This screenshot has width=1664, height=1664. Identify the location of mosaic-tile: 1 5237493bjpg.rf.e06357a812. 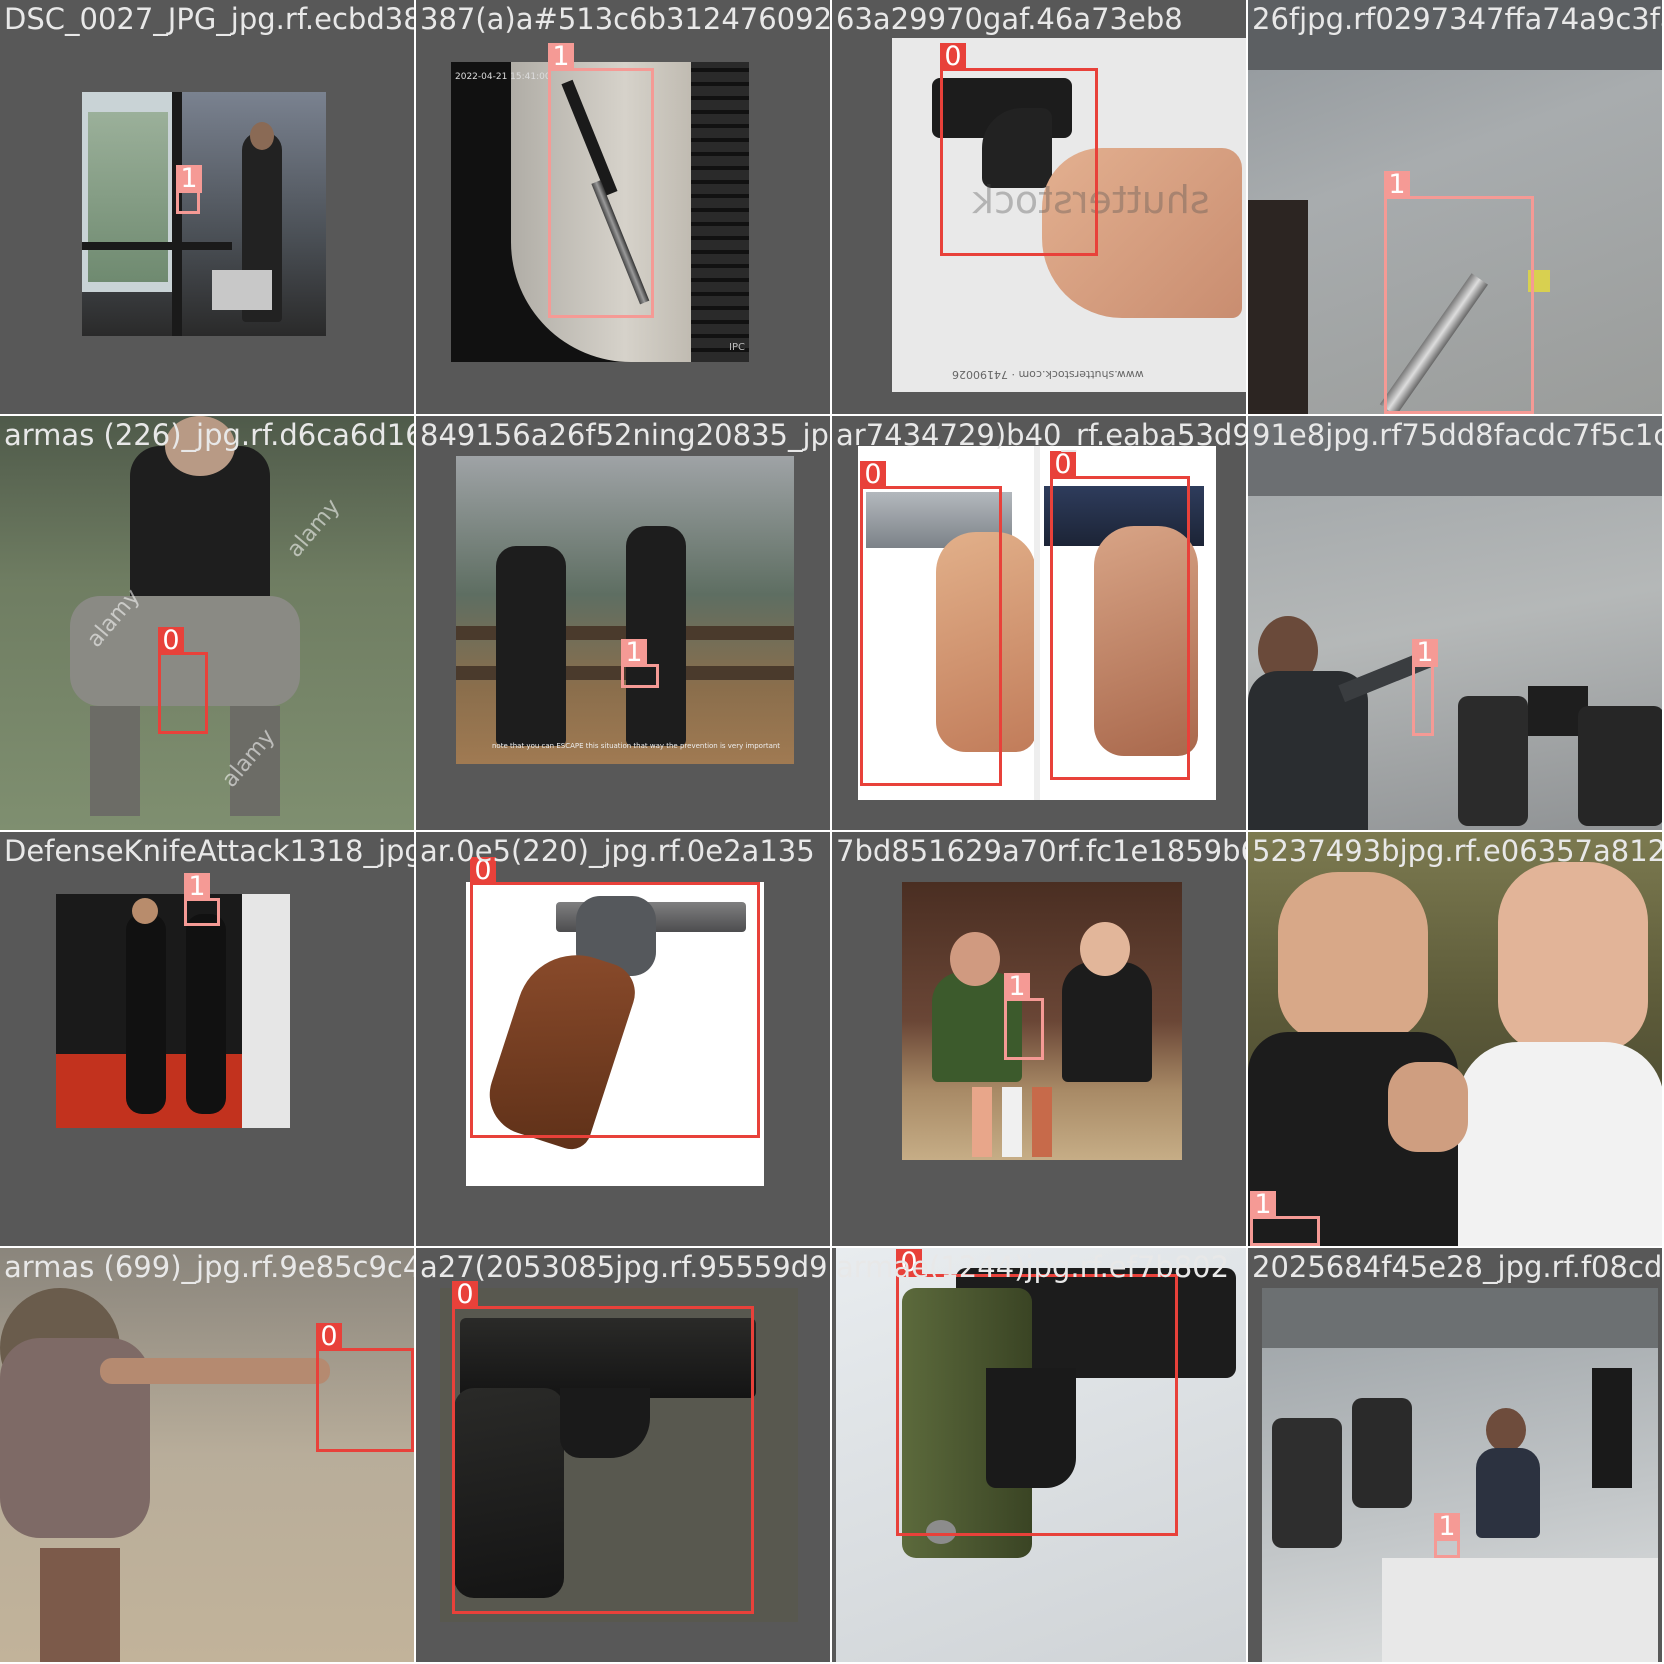
(1455, 1039).